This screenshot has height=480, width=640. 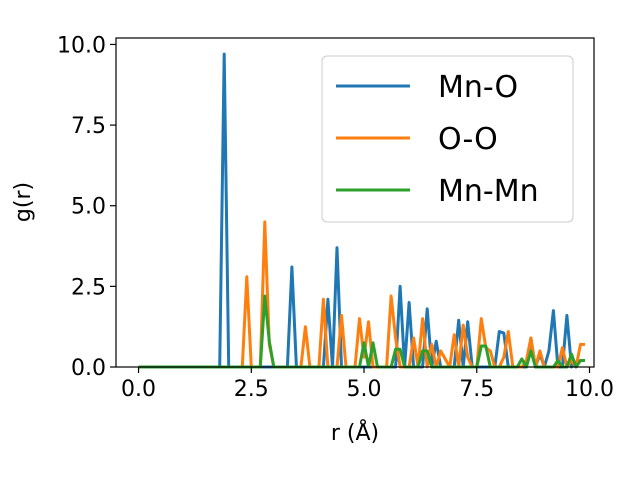 I want to click on x-tick-label: 7.5, so click(x=476, y=389).